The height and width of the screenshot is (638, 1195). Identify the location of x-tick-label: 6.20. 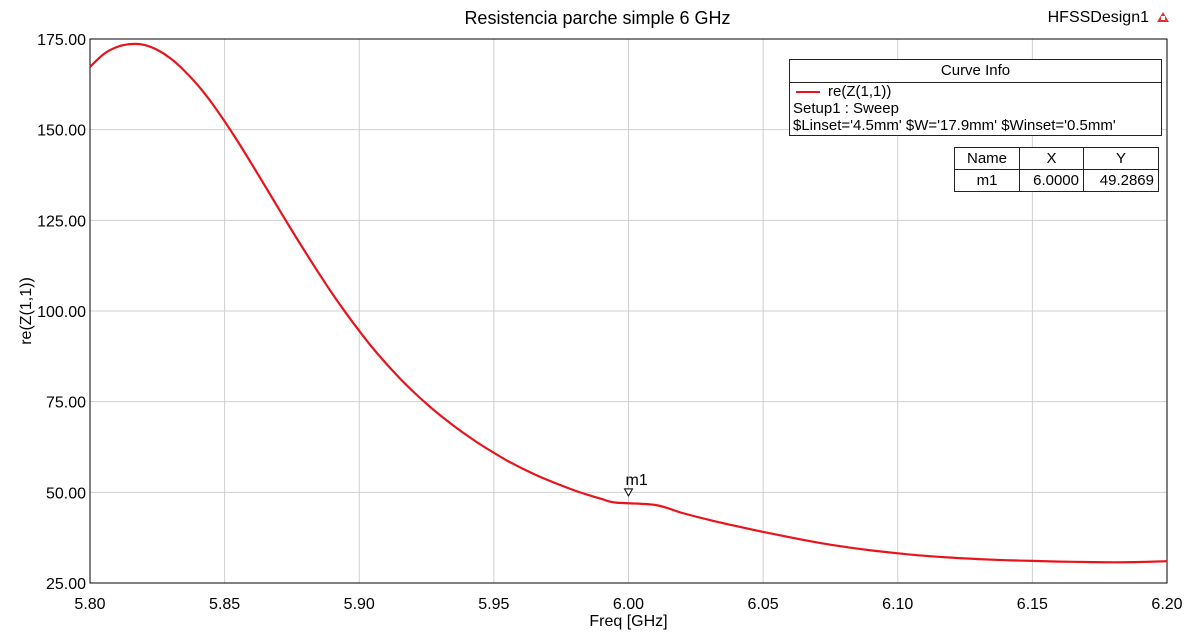
(1166, 604).